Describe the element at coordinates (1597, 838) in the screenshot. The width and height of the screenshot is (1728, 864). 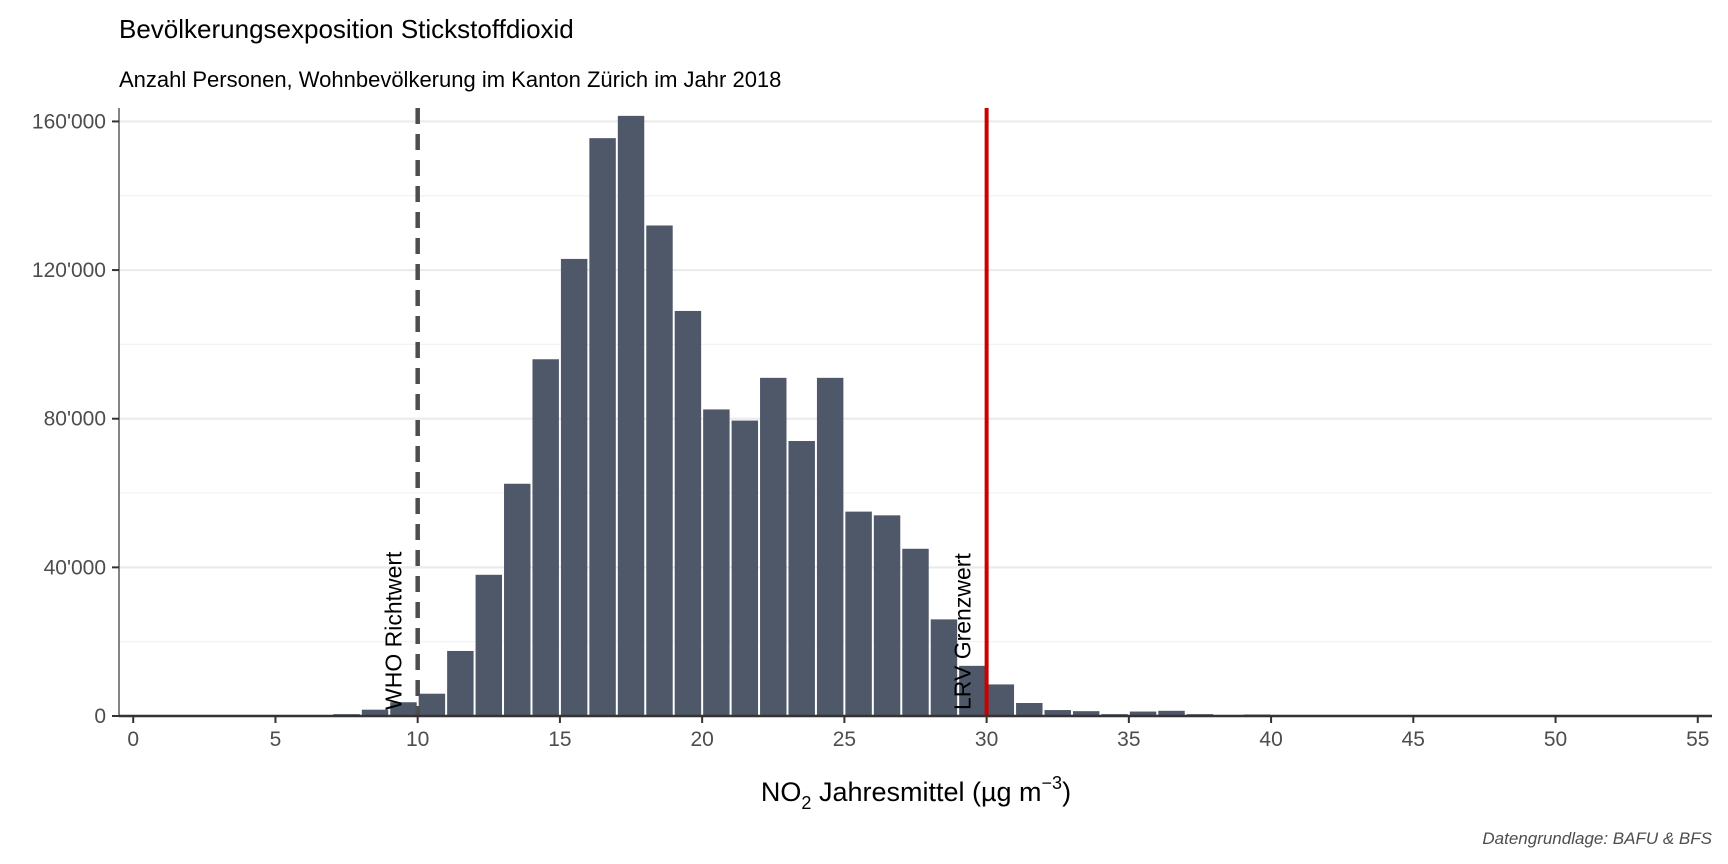
I see `chart-caption: Datengrundlage: BAFU & BFS` at that location.